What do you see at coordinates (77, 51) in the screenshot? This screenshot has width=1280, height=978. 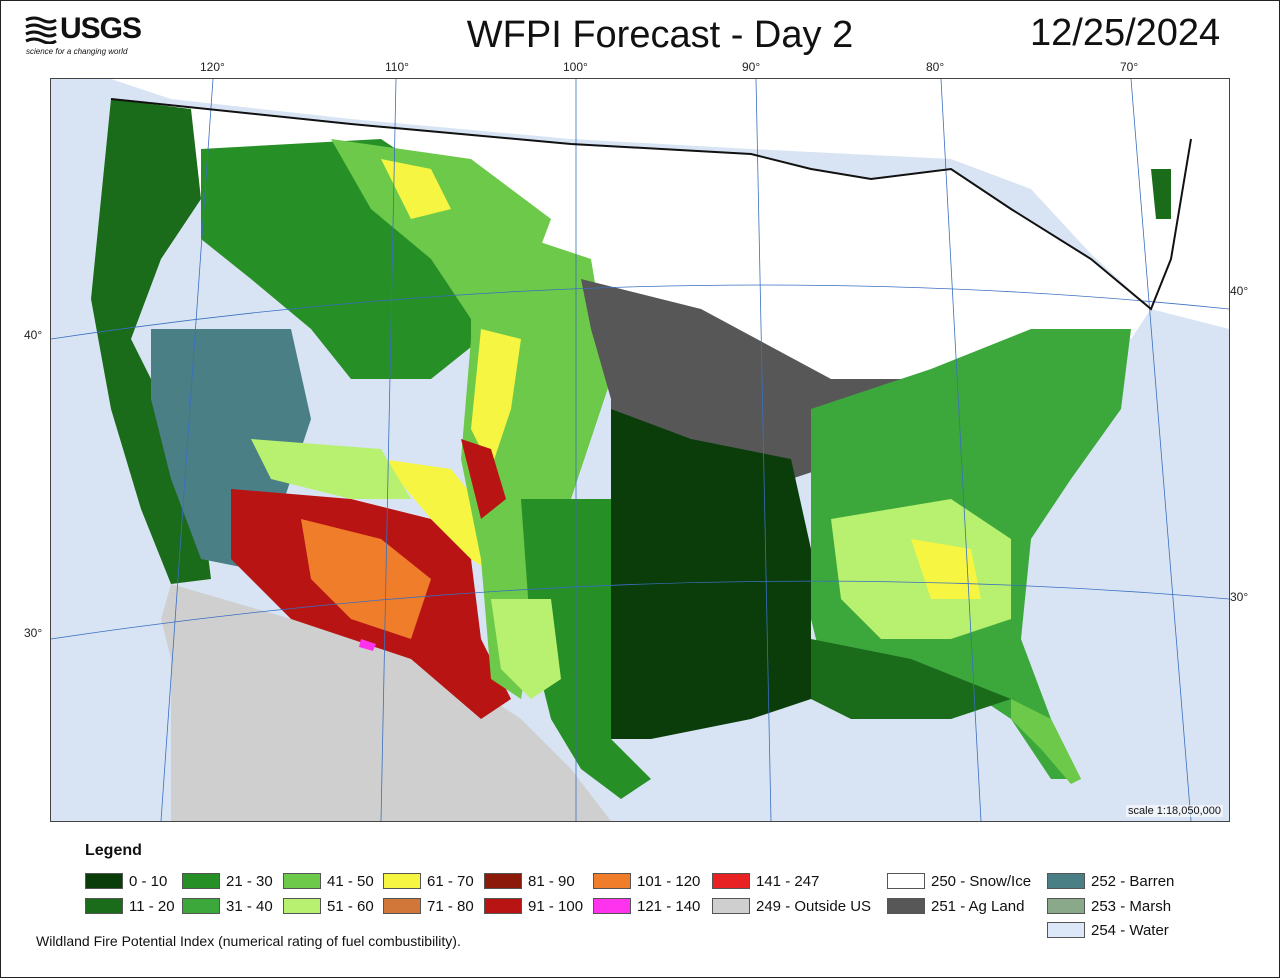 I see `logo-tagline: science for a changing world` at bounding box center [77, 51].